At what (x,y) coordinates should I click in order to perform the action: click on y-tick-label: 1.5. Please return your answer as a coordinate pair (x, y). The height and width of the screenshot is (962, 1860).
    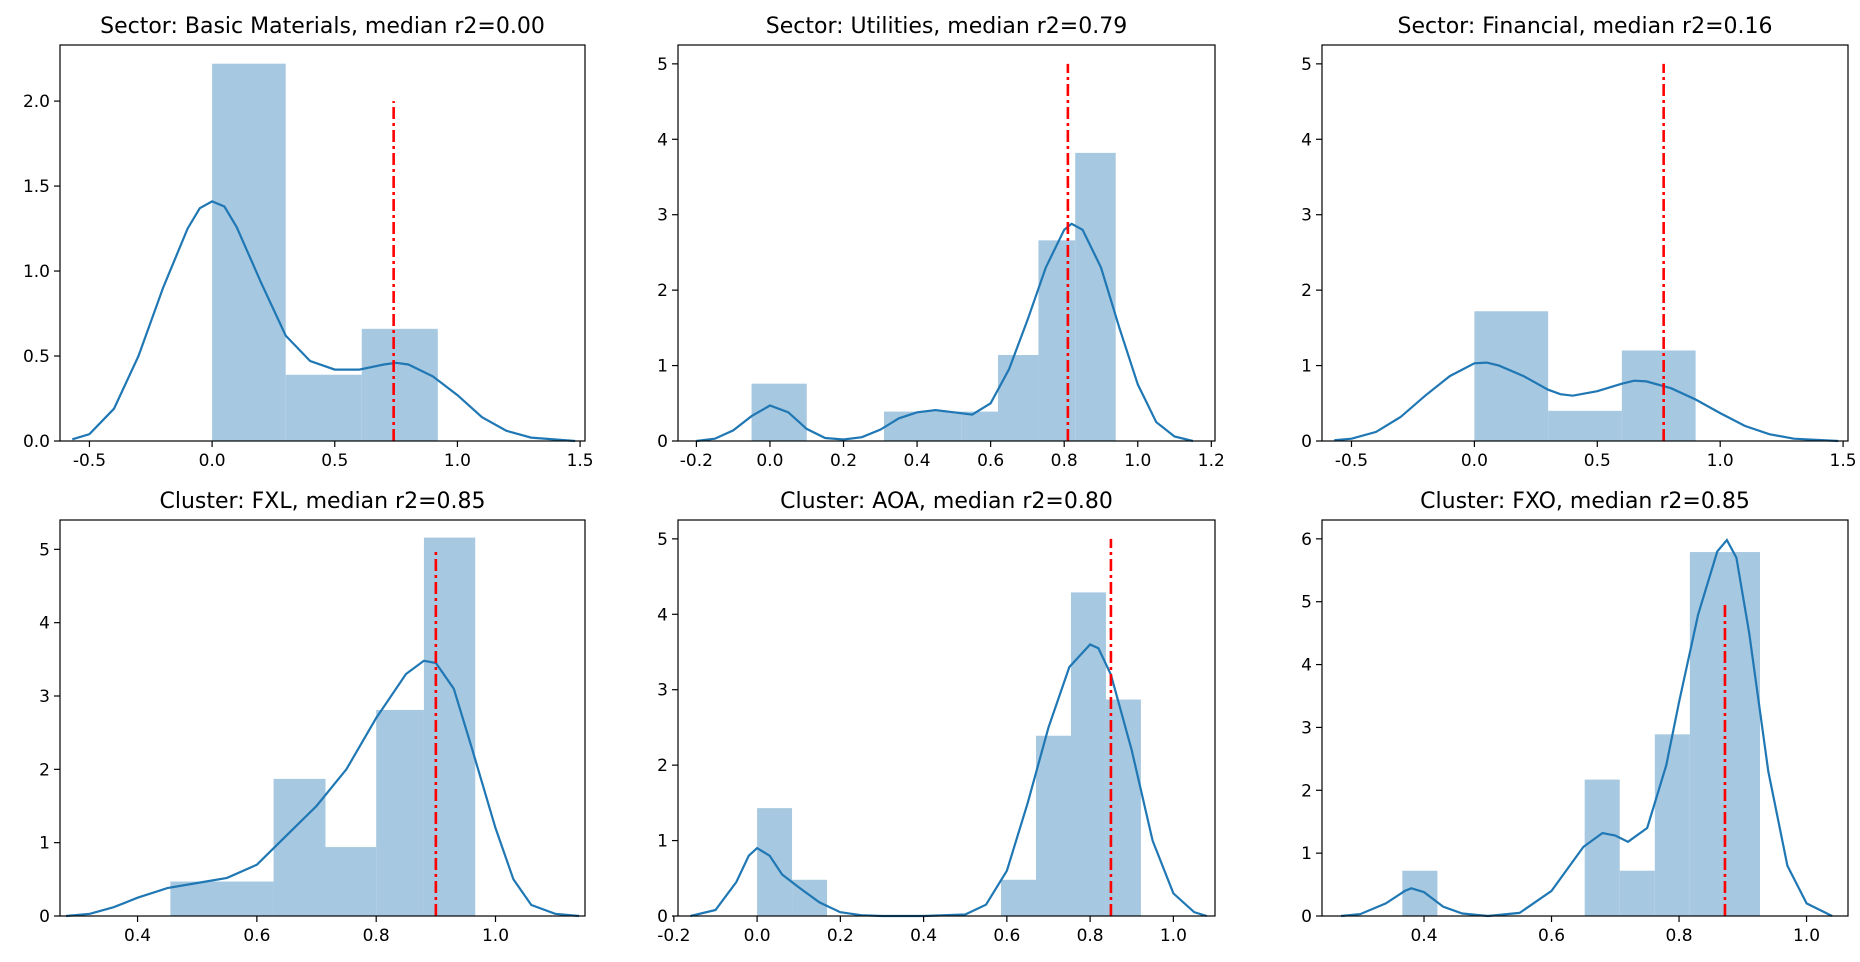
    Looking at the image, I should click on (36, 187).